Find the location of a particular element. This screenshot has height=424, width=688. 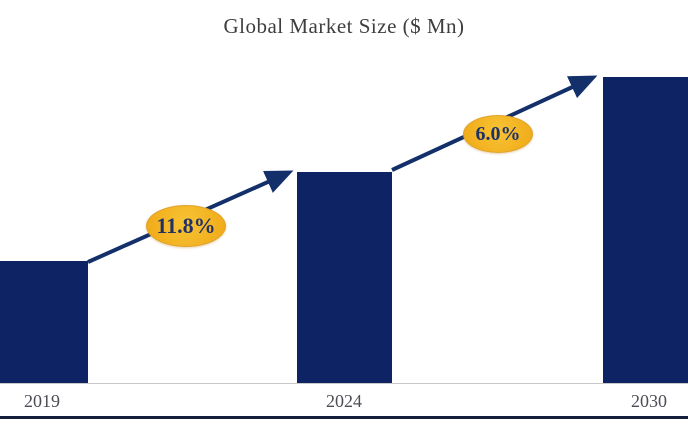

growth-rate-label: 6.0% is located at coordinates (498, 133).